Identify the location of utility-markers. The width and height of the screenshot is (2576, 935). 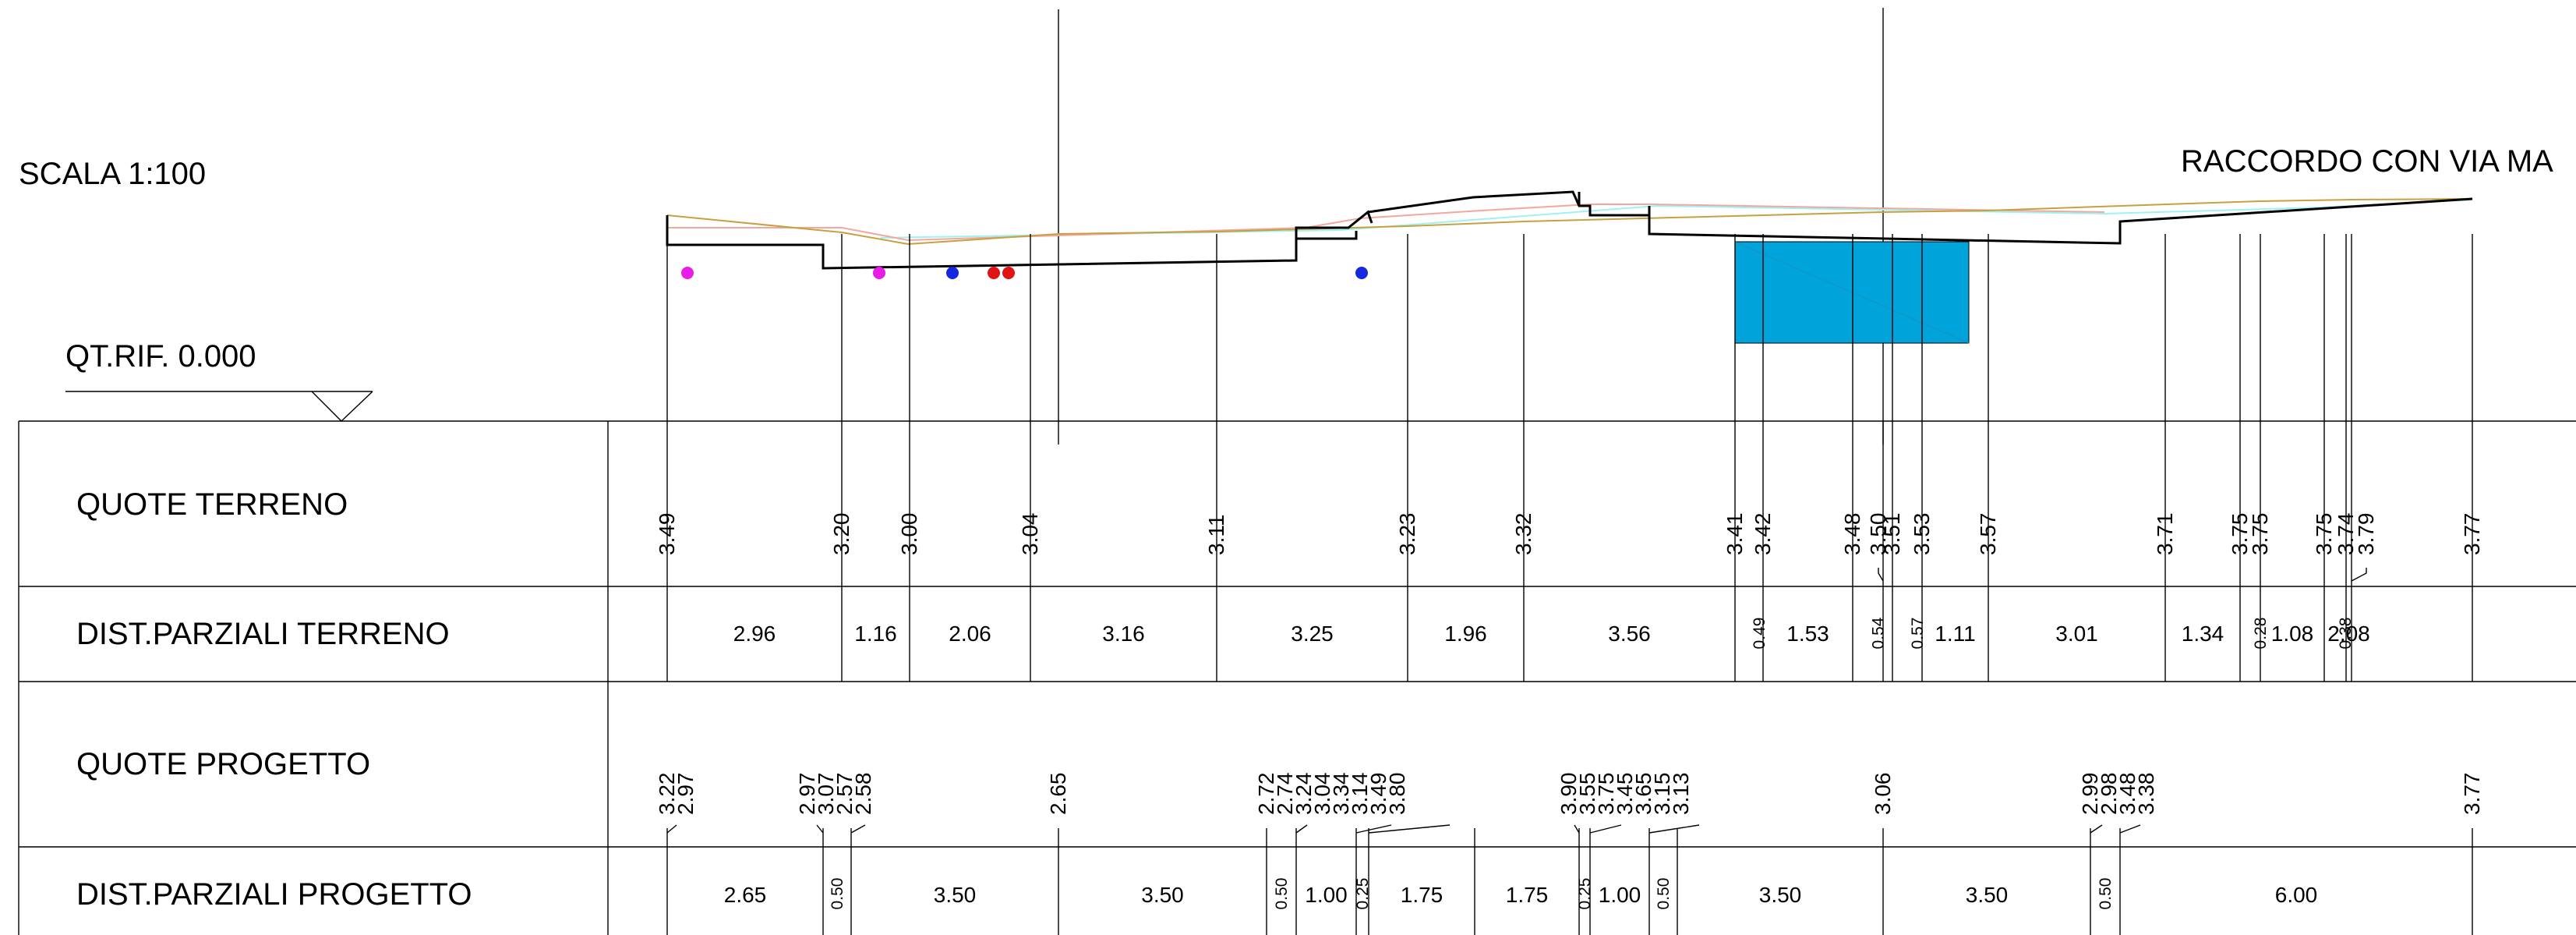
(1024, 273).